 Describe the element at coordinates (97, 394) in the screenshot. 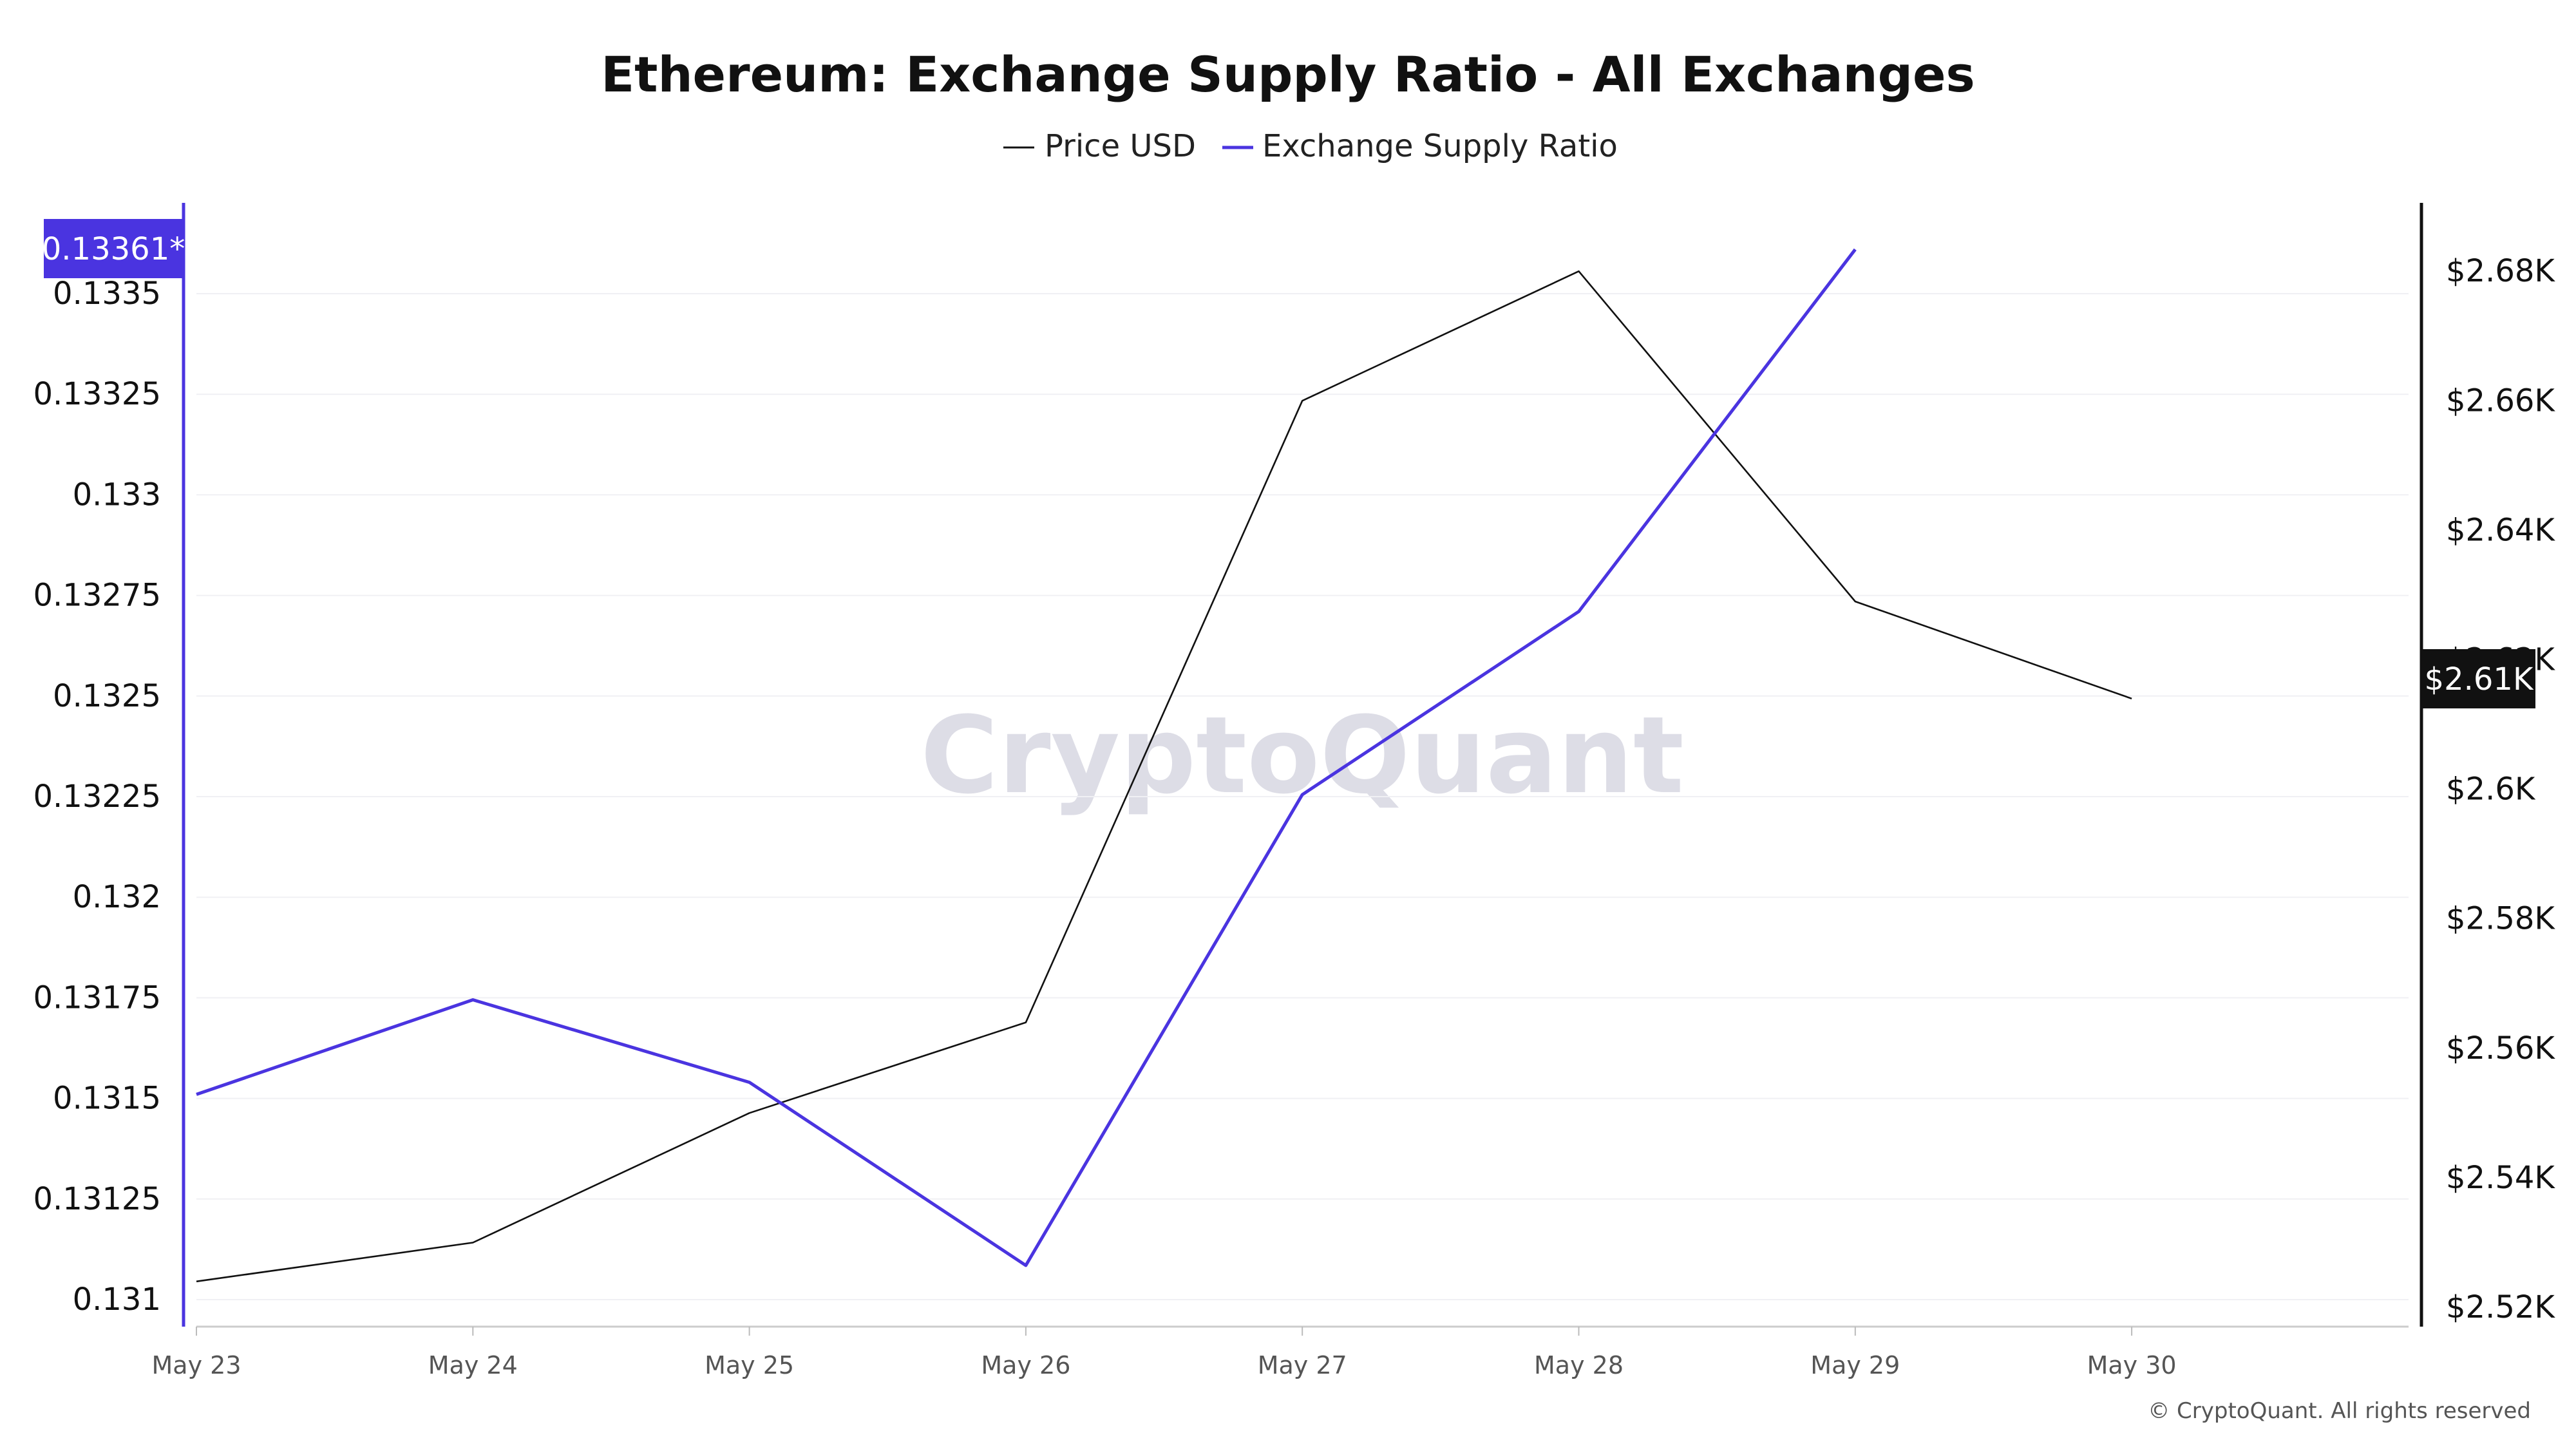

I see `left-tick-label: 0.13325` at that location.